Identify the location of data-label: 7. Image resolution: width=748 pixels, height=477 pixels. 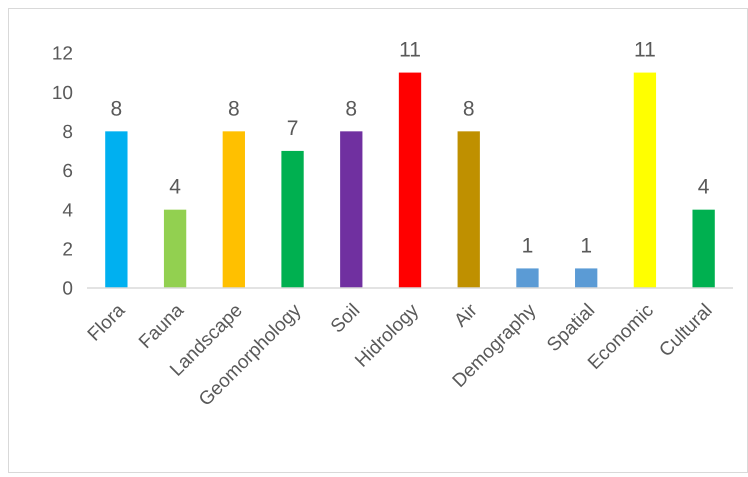
(292, 128).